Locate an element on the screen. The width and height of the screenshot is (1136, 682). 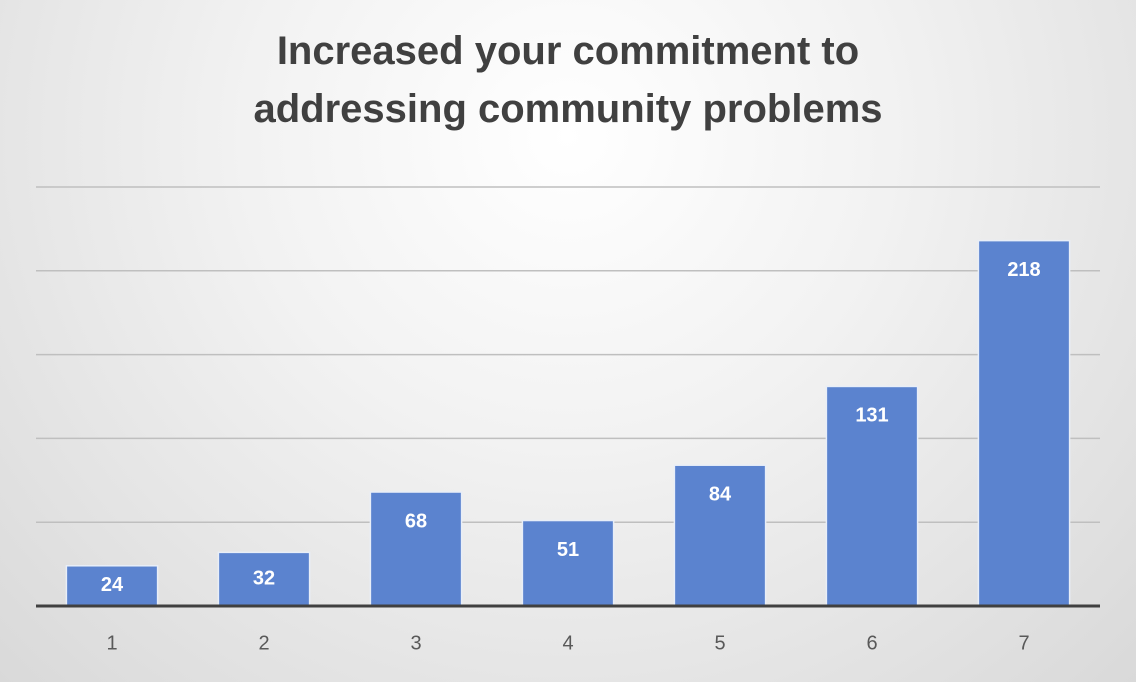
x-tick-label: 4 is located at coordinates (567, 643).